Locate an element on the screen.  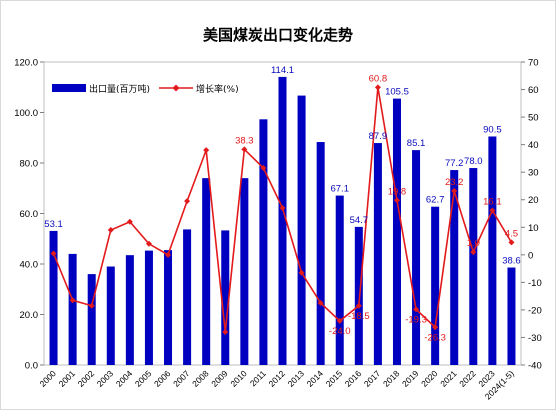
line-data-label: 4.5 is located at coordinates (511, 233).